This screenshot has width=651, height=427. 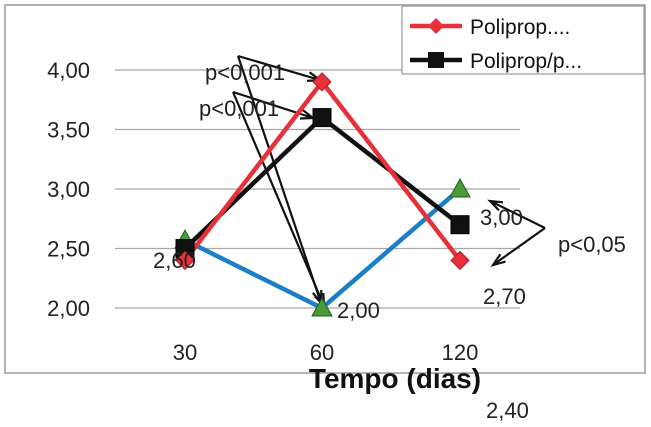 What do you see at coordinates (460, 352) in the screenshot?
I see `x-tick-label: 120` at bounding box center [460, 352].